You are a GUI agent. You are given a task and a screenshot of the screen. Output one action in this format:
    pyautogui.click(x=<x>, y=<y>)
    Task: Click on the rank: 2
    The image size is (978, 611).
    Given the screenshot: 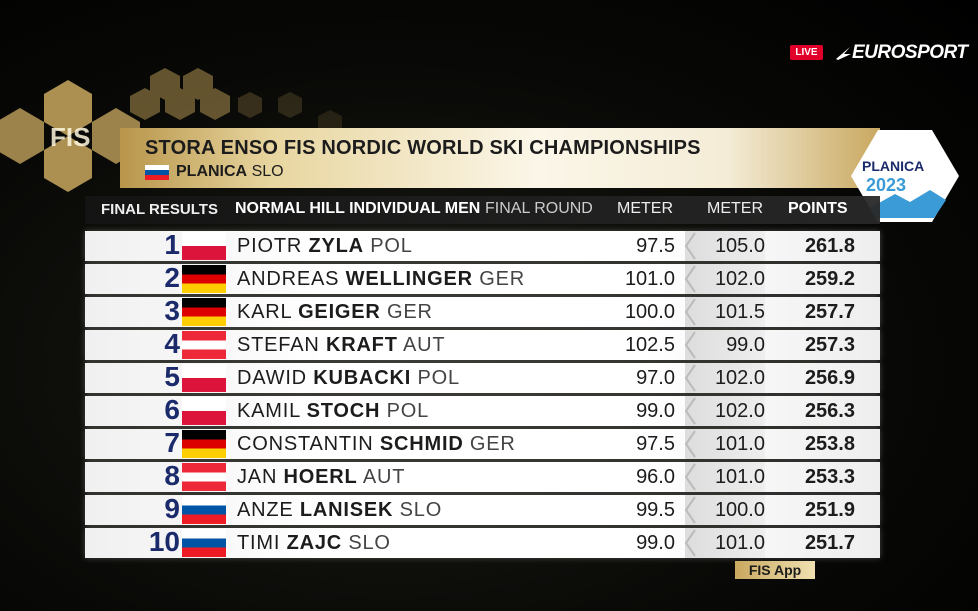 What is the action you would take?
    pyautogui.click(x=172, y=277)
    